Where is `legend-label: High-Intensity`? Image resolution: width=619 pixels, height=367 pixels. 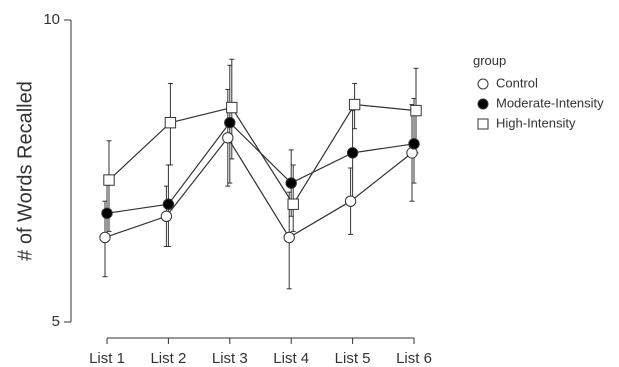
legend-label: High-Intensity is located at coordinates (536, 122).